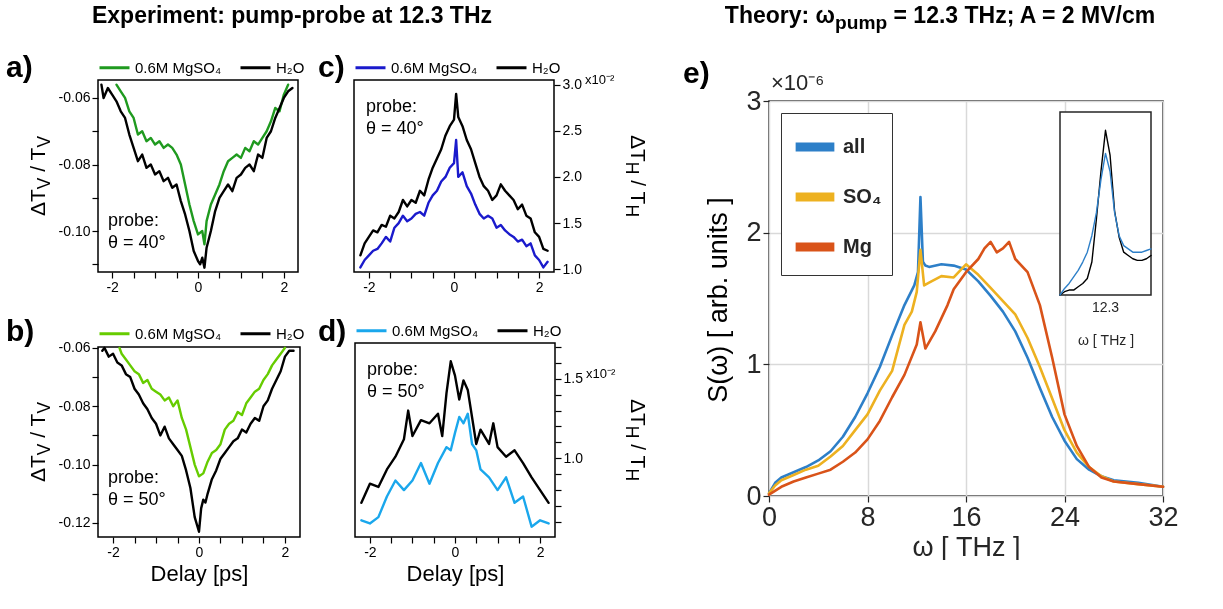 The image size is (1223, 609). I want to click on text: ×10⁻⁶, so click(798, 82).